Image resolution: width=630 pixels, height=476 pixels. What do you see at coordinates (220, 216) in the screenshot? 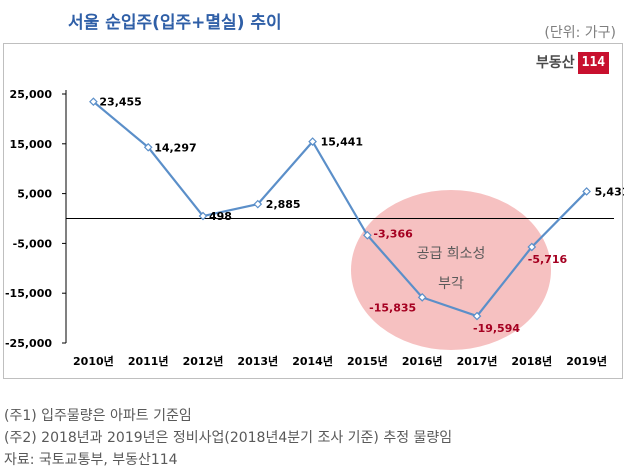
I see `data-label: 498` at bounding box center [220, 216].